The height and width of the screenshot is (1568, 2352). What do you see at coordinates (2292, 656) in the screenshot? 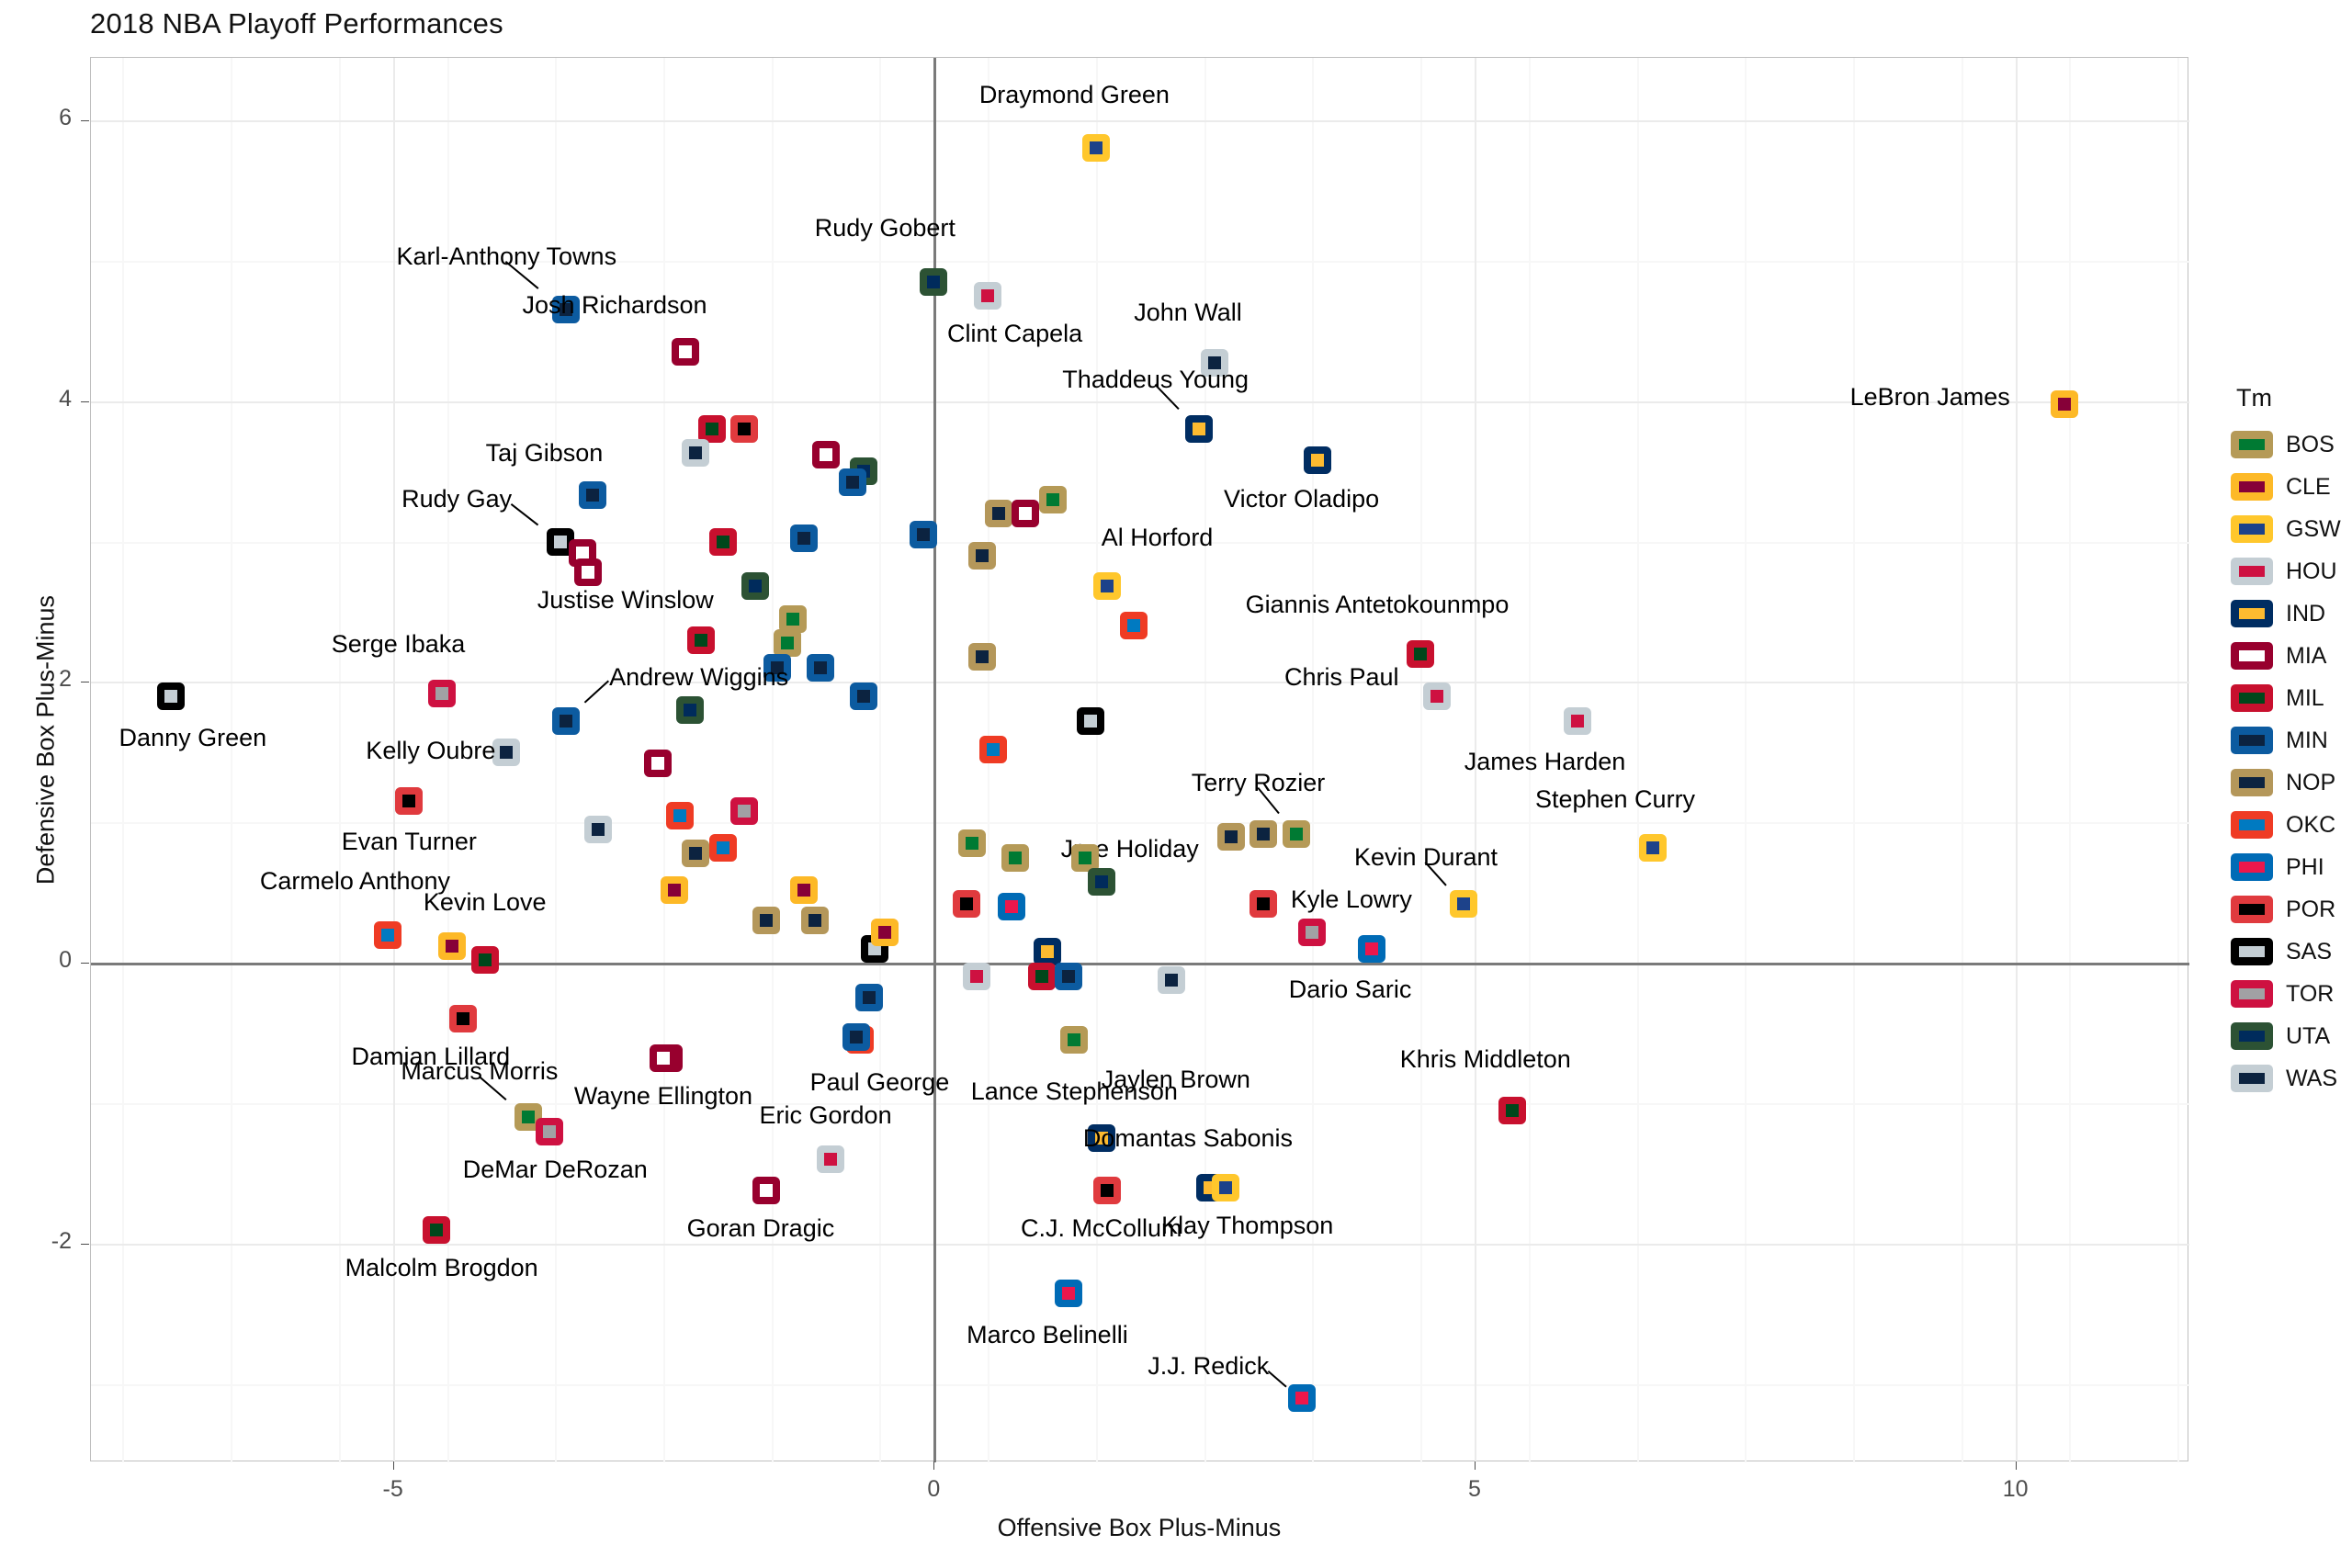
I see `legend-item-mia: MIA` at bounding box center [2292, 656].